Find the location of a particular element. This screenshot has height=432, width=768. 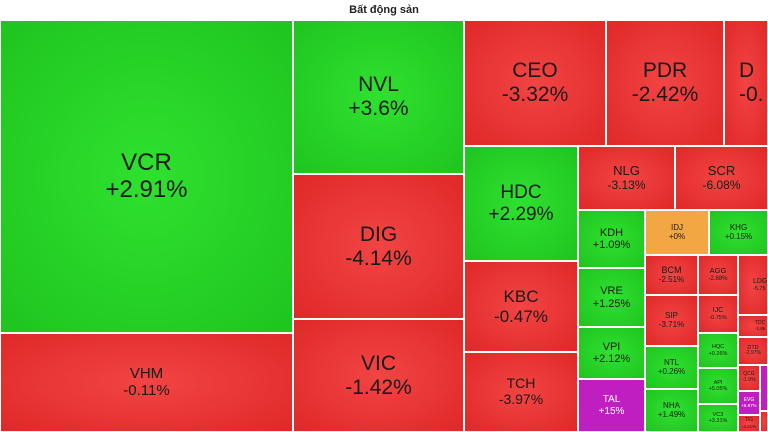

stock-tile-dtd: DTD -2.97% is located at coordinates (753, 351).